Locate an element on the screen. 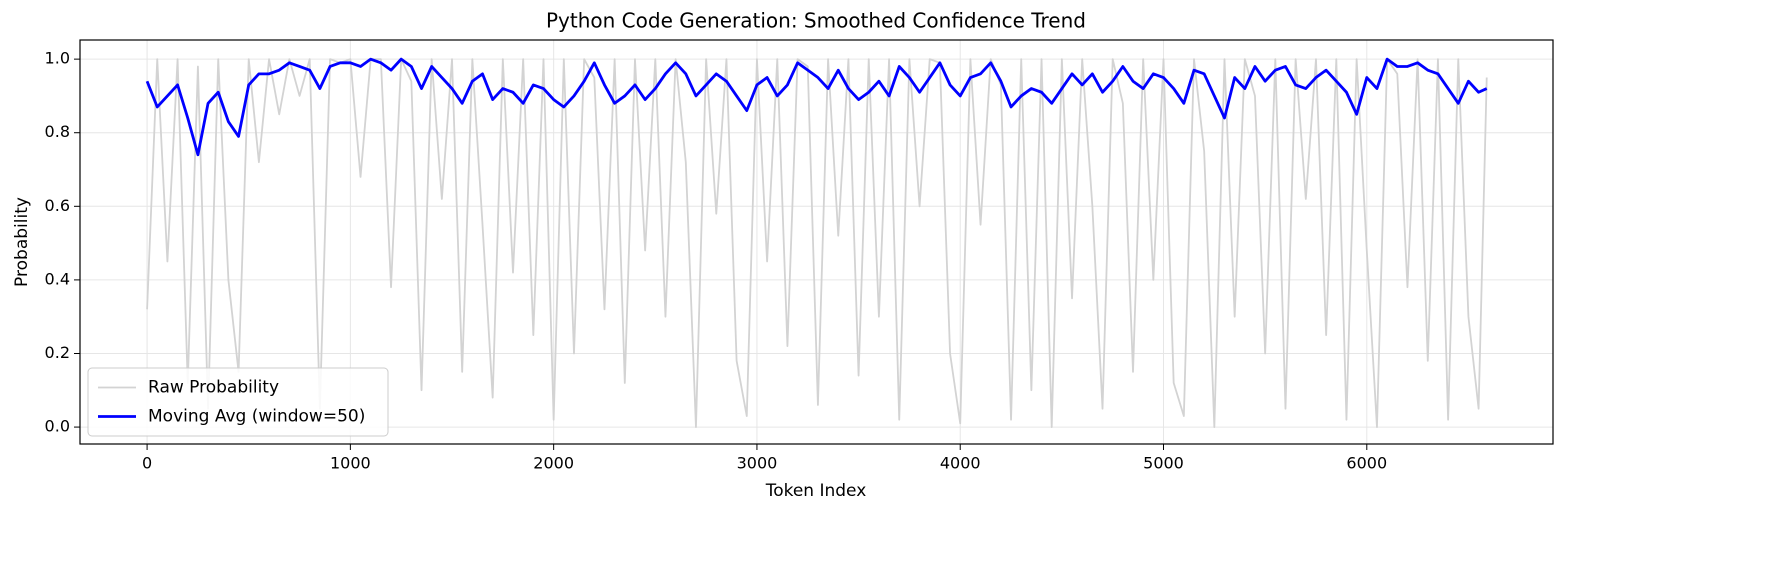 The image size is (1785, 588). y-tick-label: 0.0 is located at coordinates (57, 426).